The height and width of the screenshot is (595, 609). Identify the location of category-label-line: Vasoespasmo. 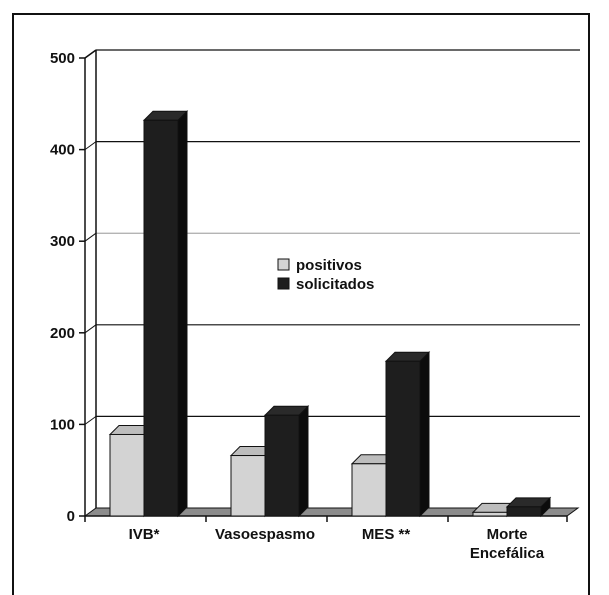
(265, 534).